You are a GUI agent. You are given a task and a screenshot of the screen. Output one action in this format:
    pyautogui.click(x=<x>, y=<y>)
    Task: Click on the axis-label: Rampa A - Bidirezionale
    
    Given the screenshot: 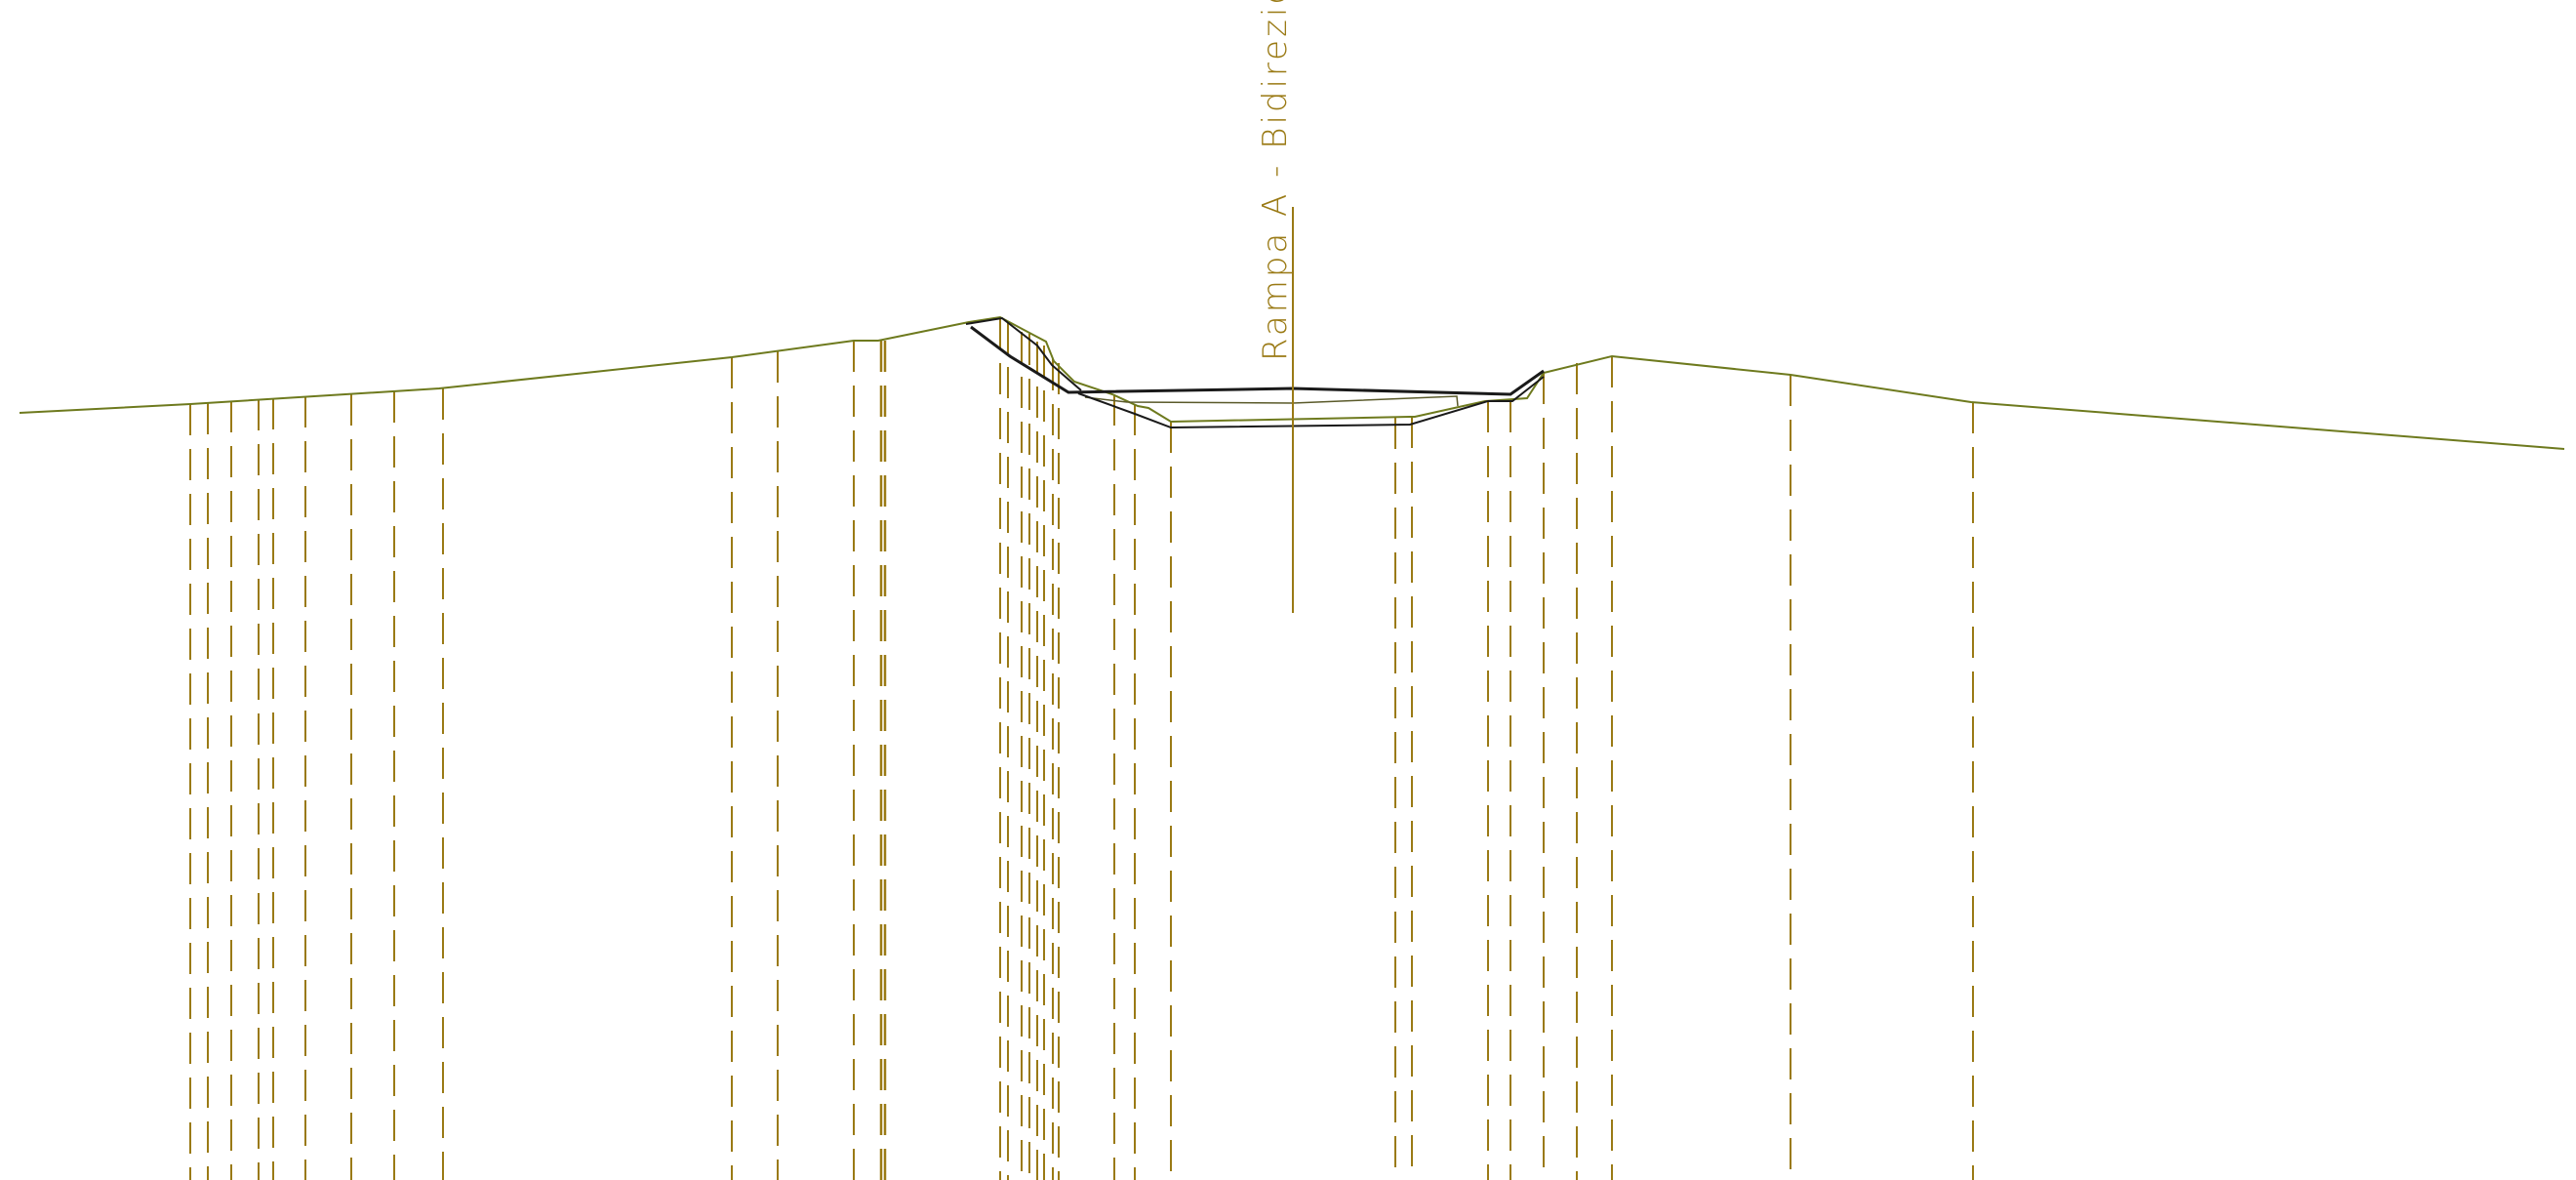 What is the action you would take?
    pyautogui.click(x=1275, y=180)
    